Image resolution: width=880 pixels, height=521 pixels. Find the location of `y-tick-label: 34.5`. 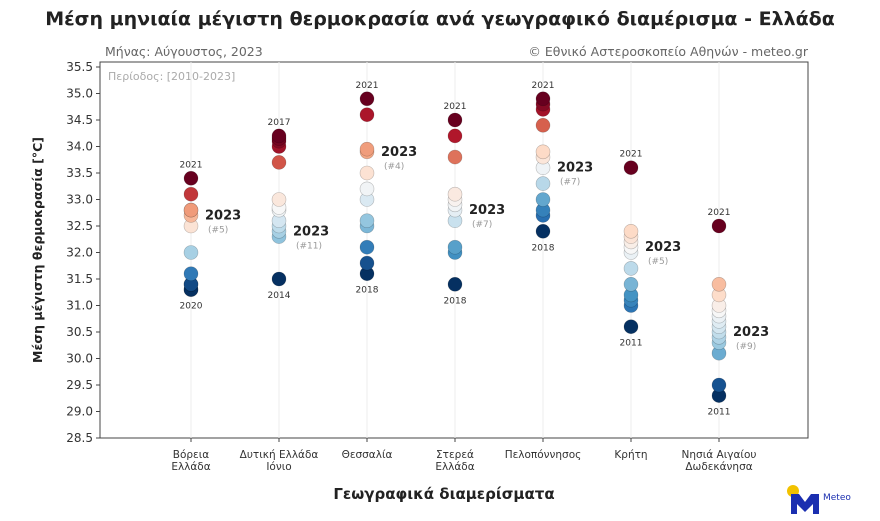

y-tick-label: 34.5 is located at coordinates (79, 120).